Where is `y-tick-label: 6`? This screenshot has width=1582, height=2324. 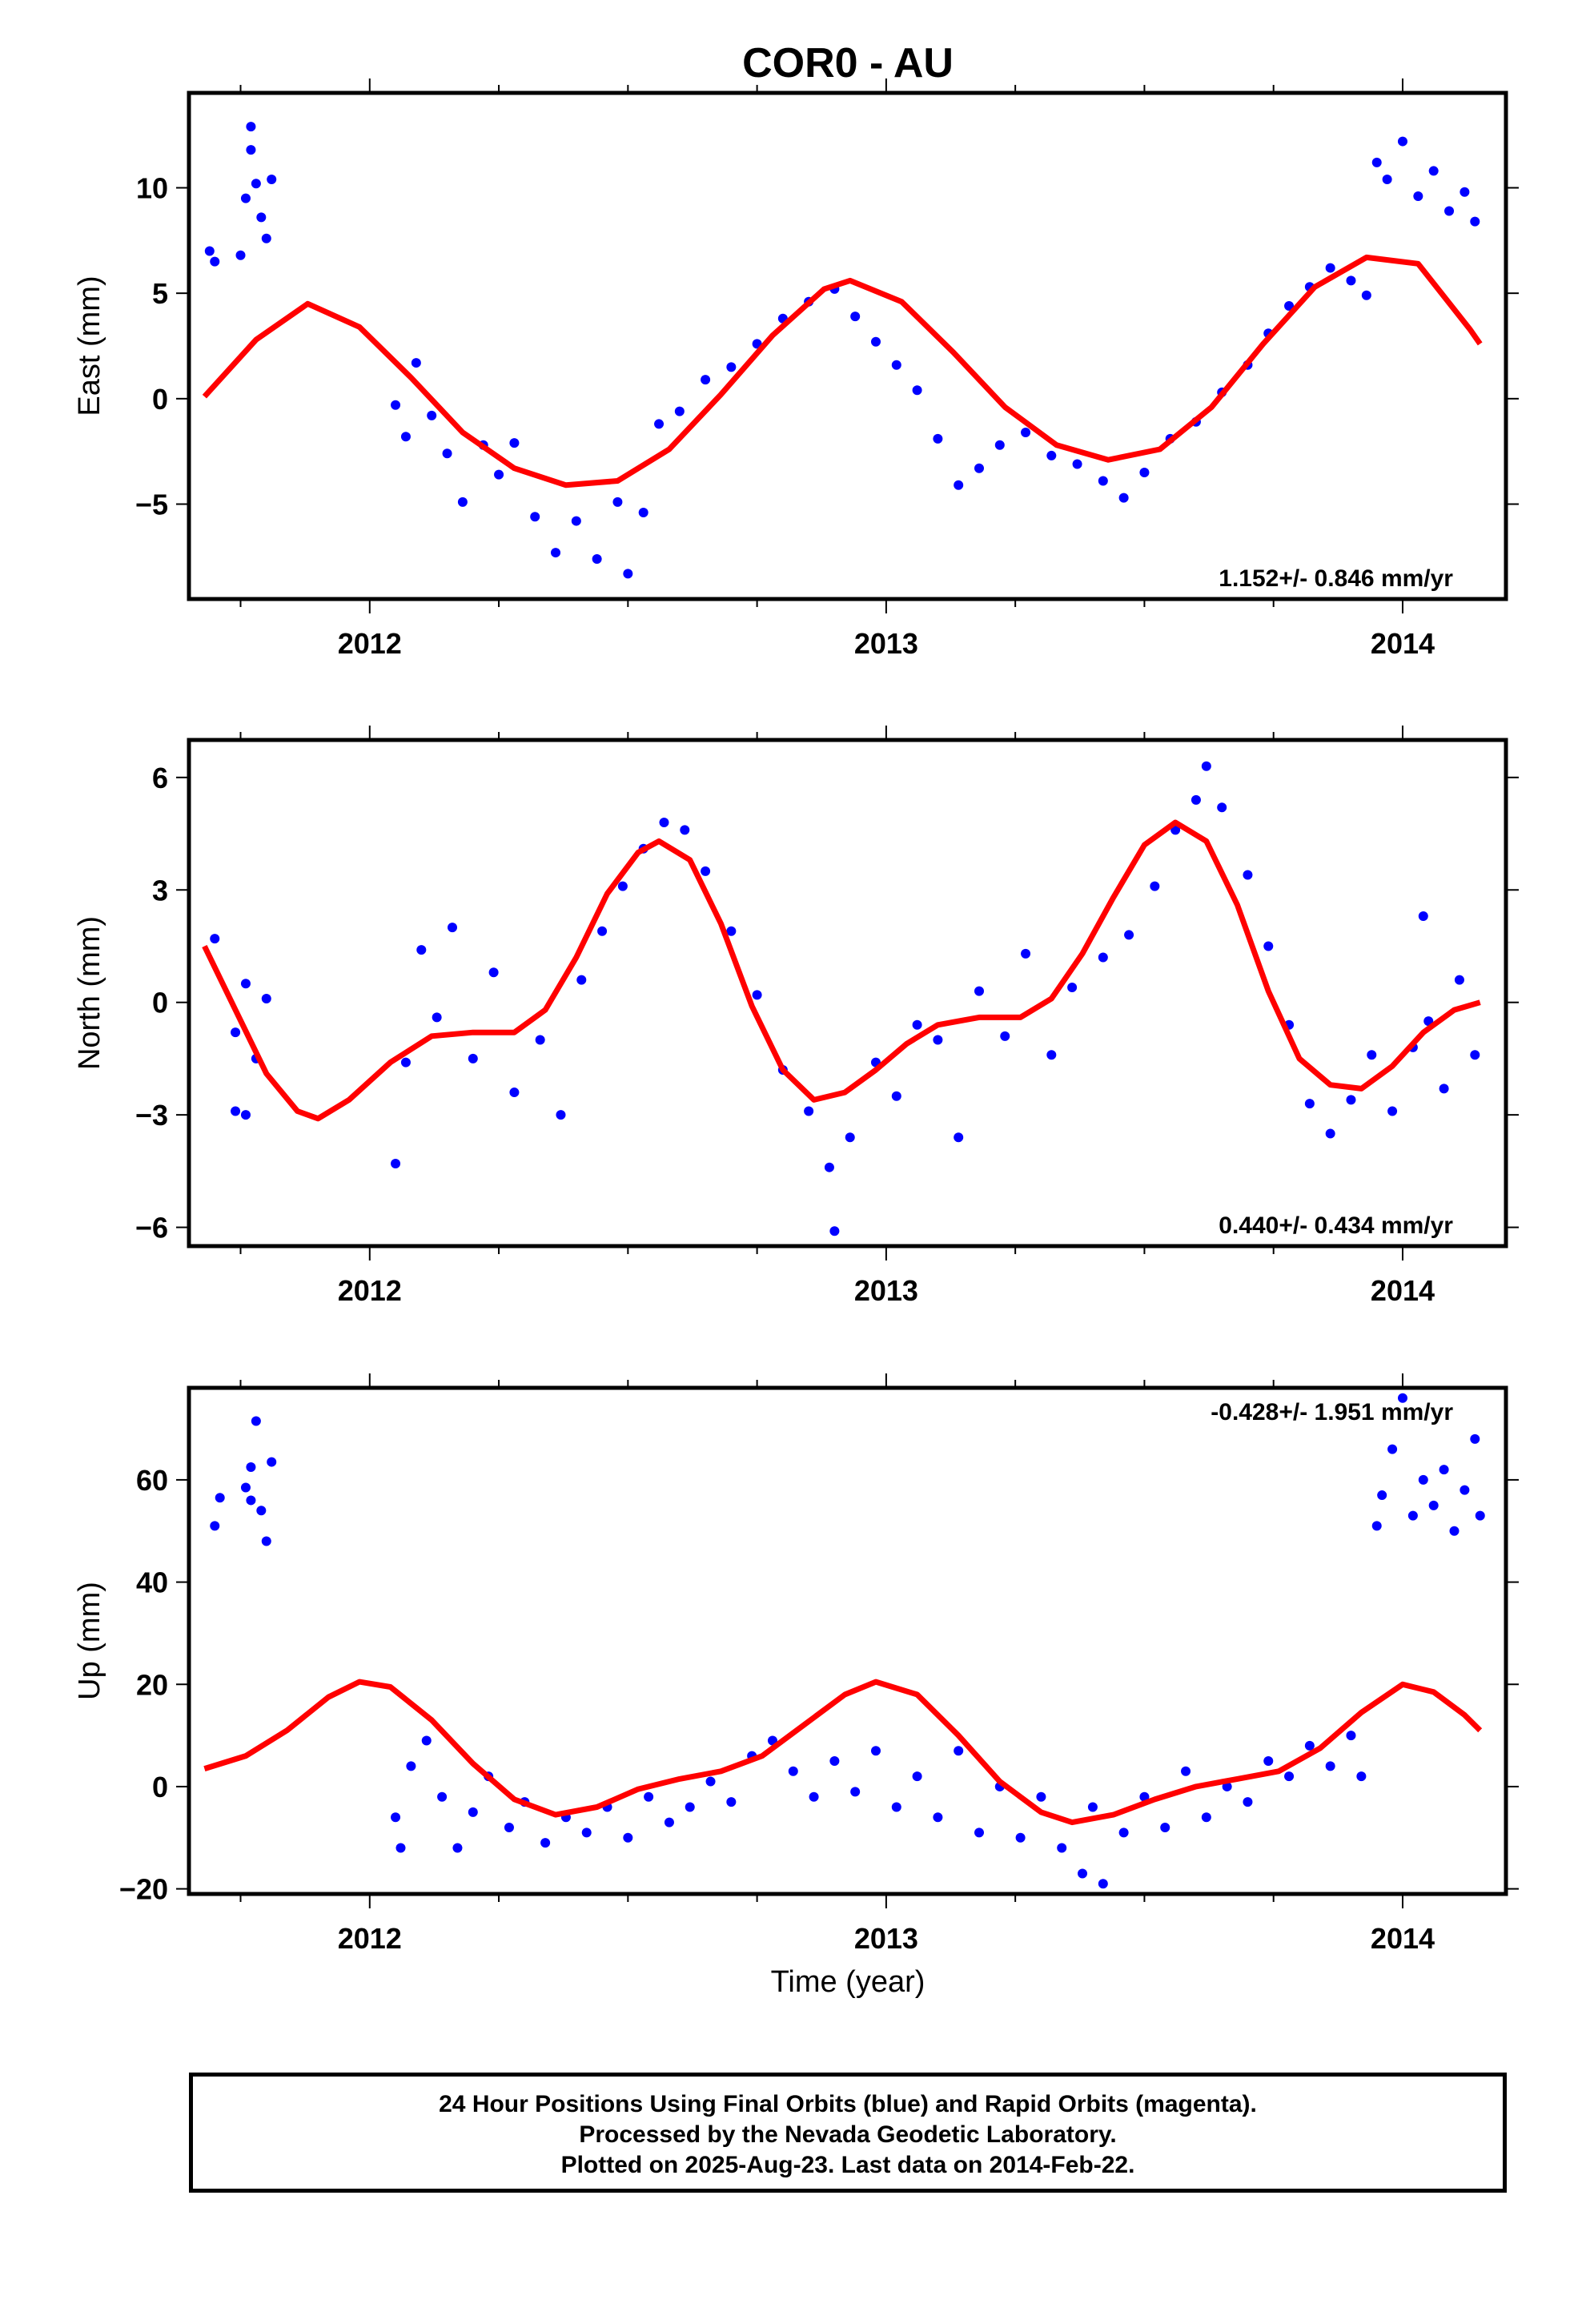
y-tick-label: 6 is located at coordinates (160, 778).